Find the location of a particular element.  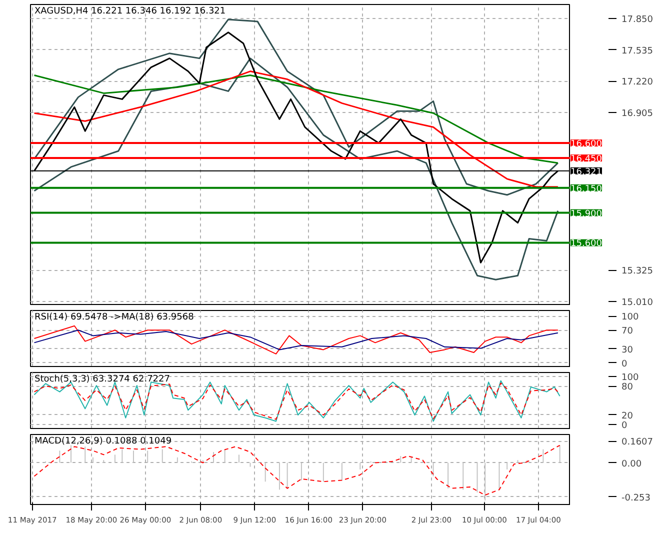

y-tick-label: 70 is located at coordinates (628, 331).